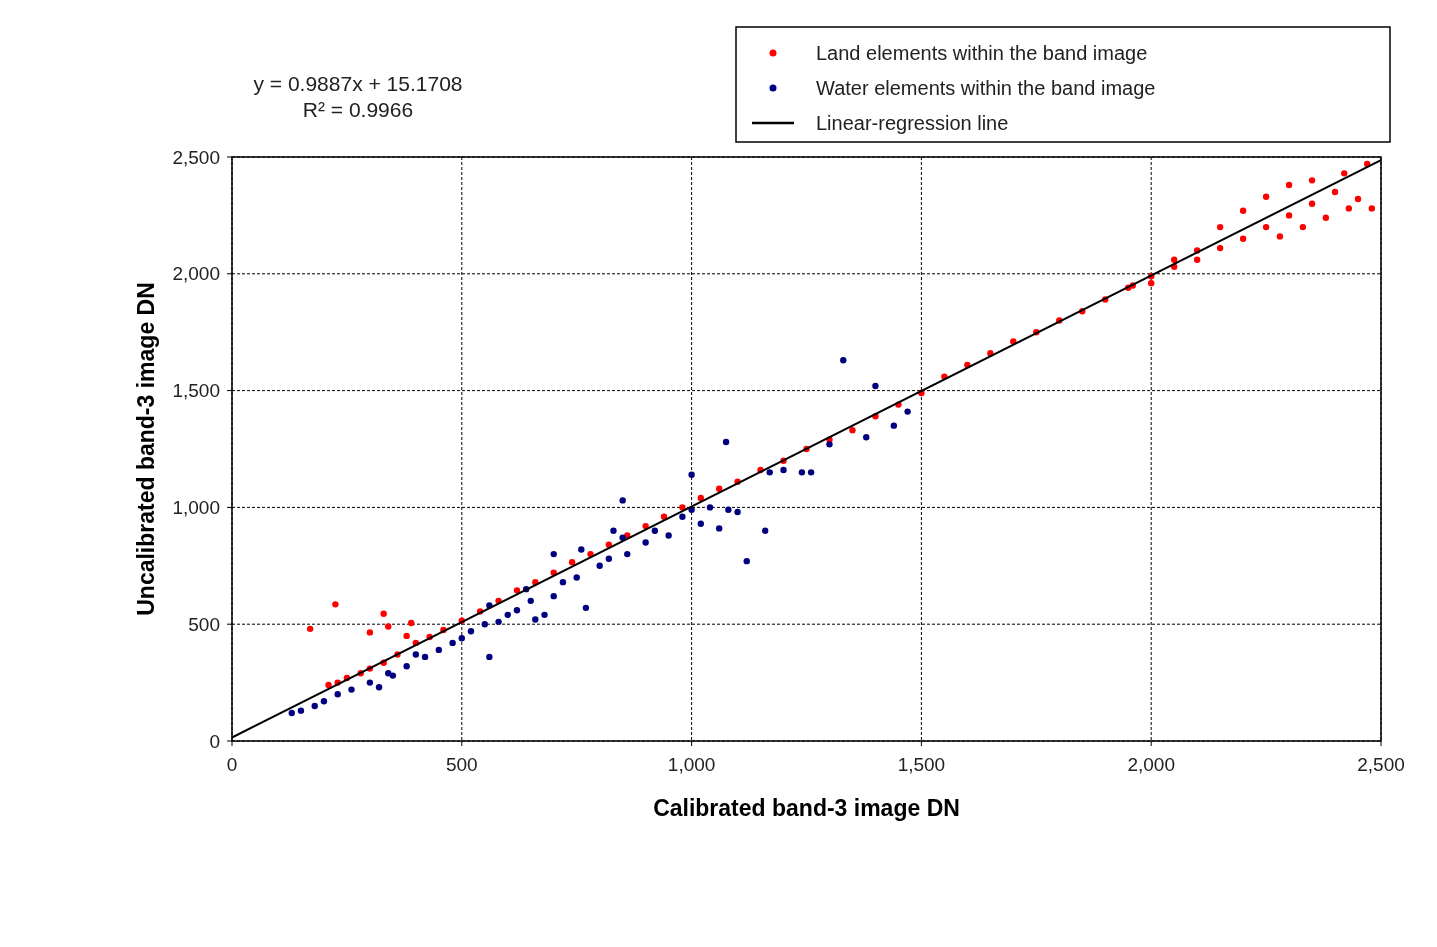 This screenshot has height=947, width=1437. What do you see at coordinates (982, 53) in the screenshot?
I see `legend-label: Land elements within the band image` at bounding box center [982, 53].